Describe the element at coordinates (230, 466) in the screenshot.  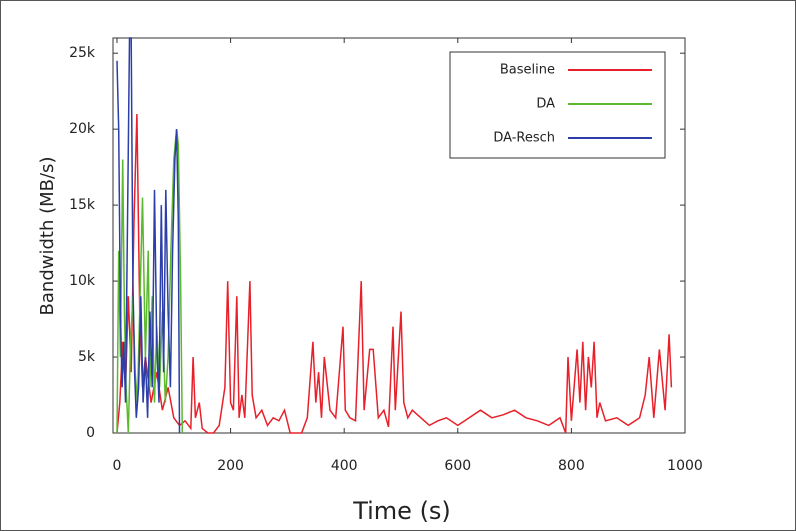
I see `x-tick-label: 200` at that location.